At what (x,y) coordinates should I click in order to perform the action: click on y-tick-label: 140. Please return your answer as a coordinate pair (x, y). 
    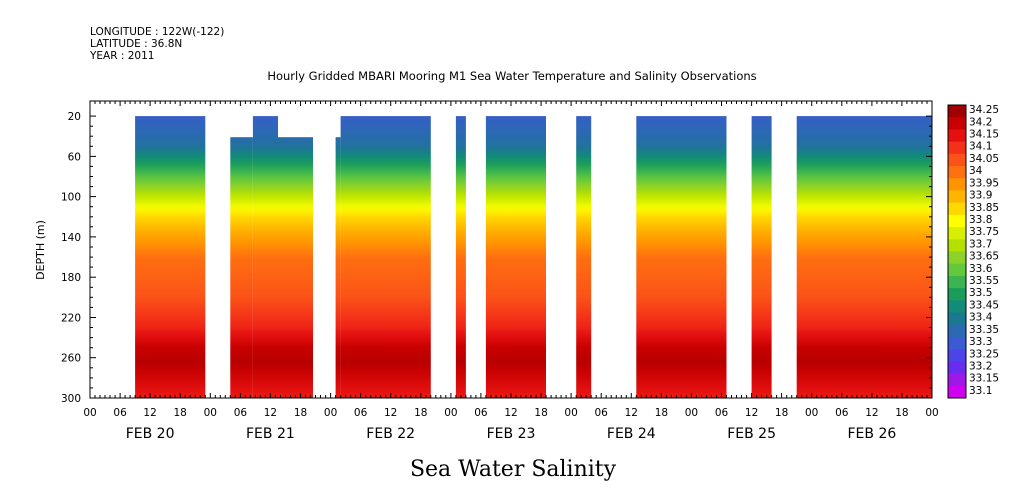
    Looking at the image, I should click on (71, 238).